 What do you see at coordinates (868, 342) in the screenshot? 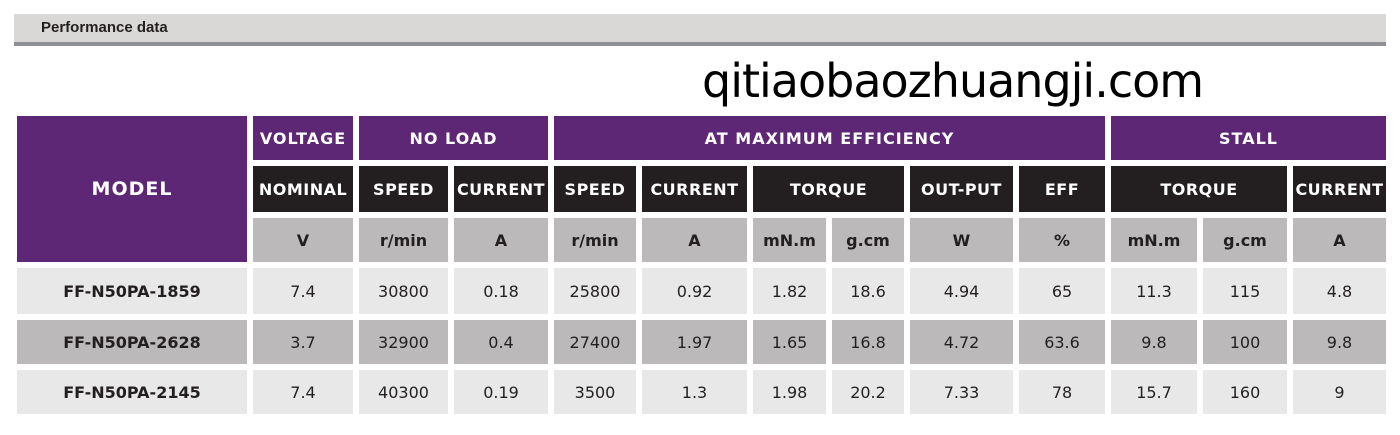
I see `table-cell: 16.8` at bounding box center [868, 342].